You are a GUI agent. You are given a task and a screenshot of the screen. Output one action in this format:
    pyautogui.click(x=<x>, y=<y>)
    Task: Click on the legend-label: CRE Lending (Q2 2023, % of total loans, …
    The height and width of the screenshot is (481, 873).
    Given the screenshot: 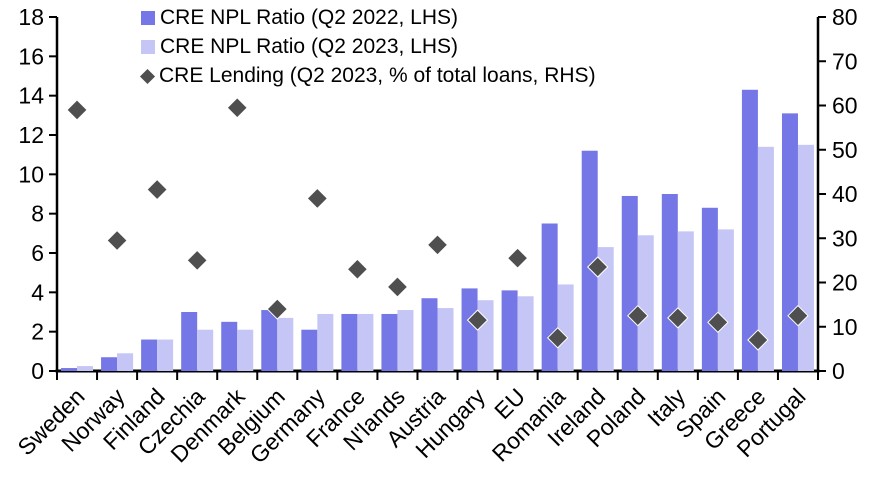 What is the action you would take?
    pyautogui.click(x=377, y=75)
    